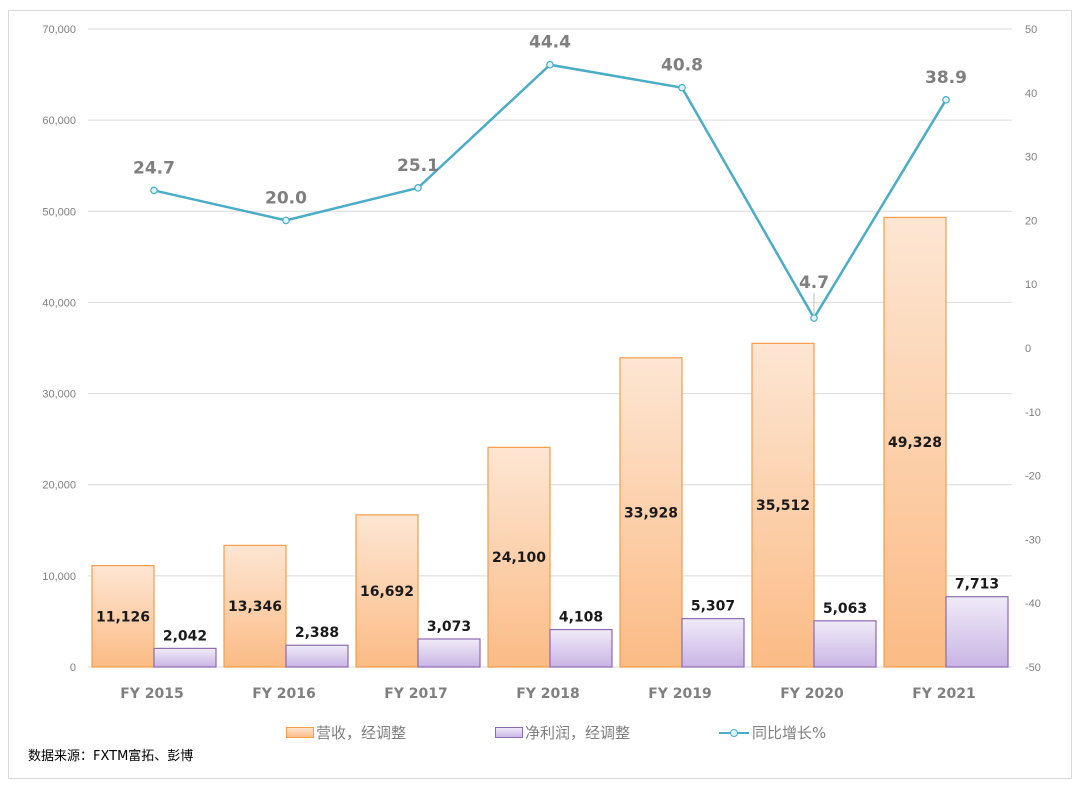  I want to click on right-axis-tick-label: -40, so click(1033, 604).